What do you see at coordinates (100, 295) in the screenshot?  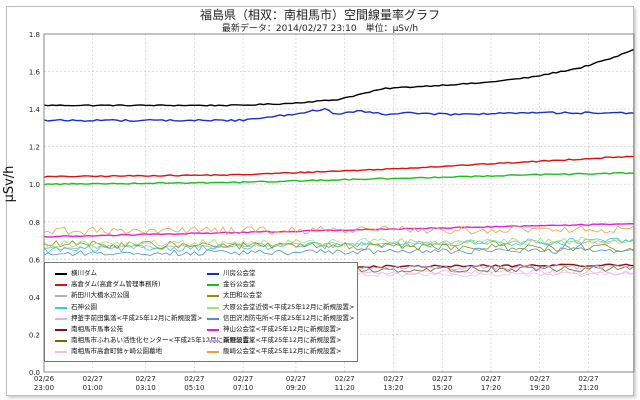 I see `legend-label: 新田川大橋水辺公園` at bounding box center [100, 295].